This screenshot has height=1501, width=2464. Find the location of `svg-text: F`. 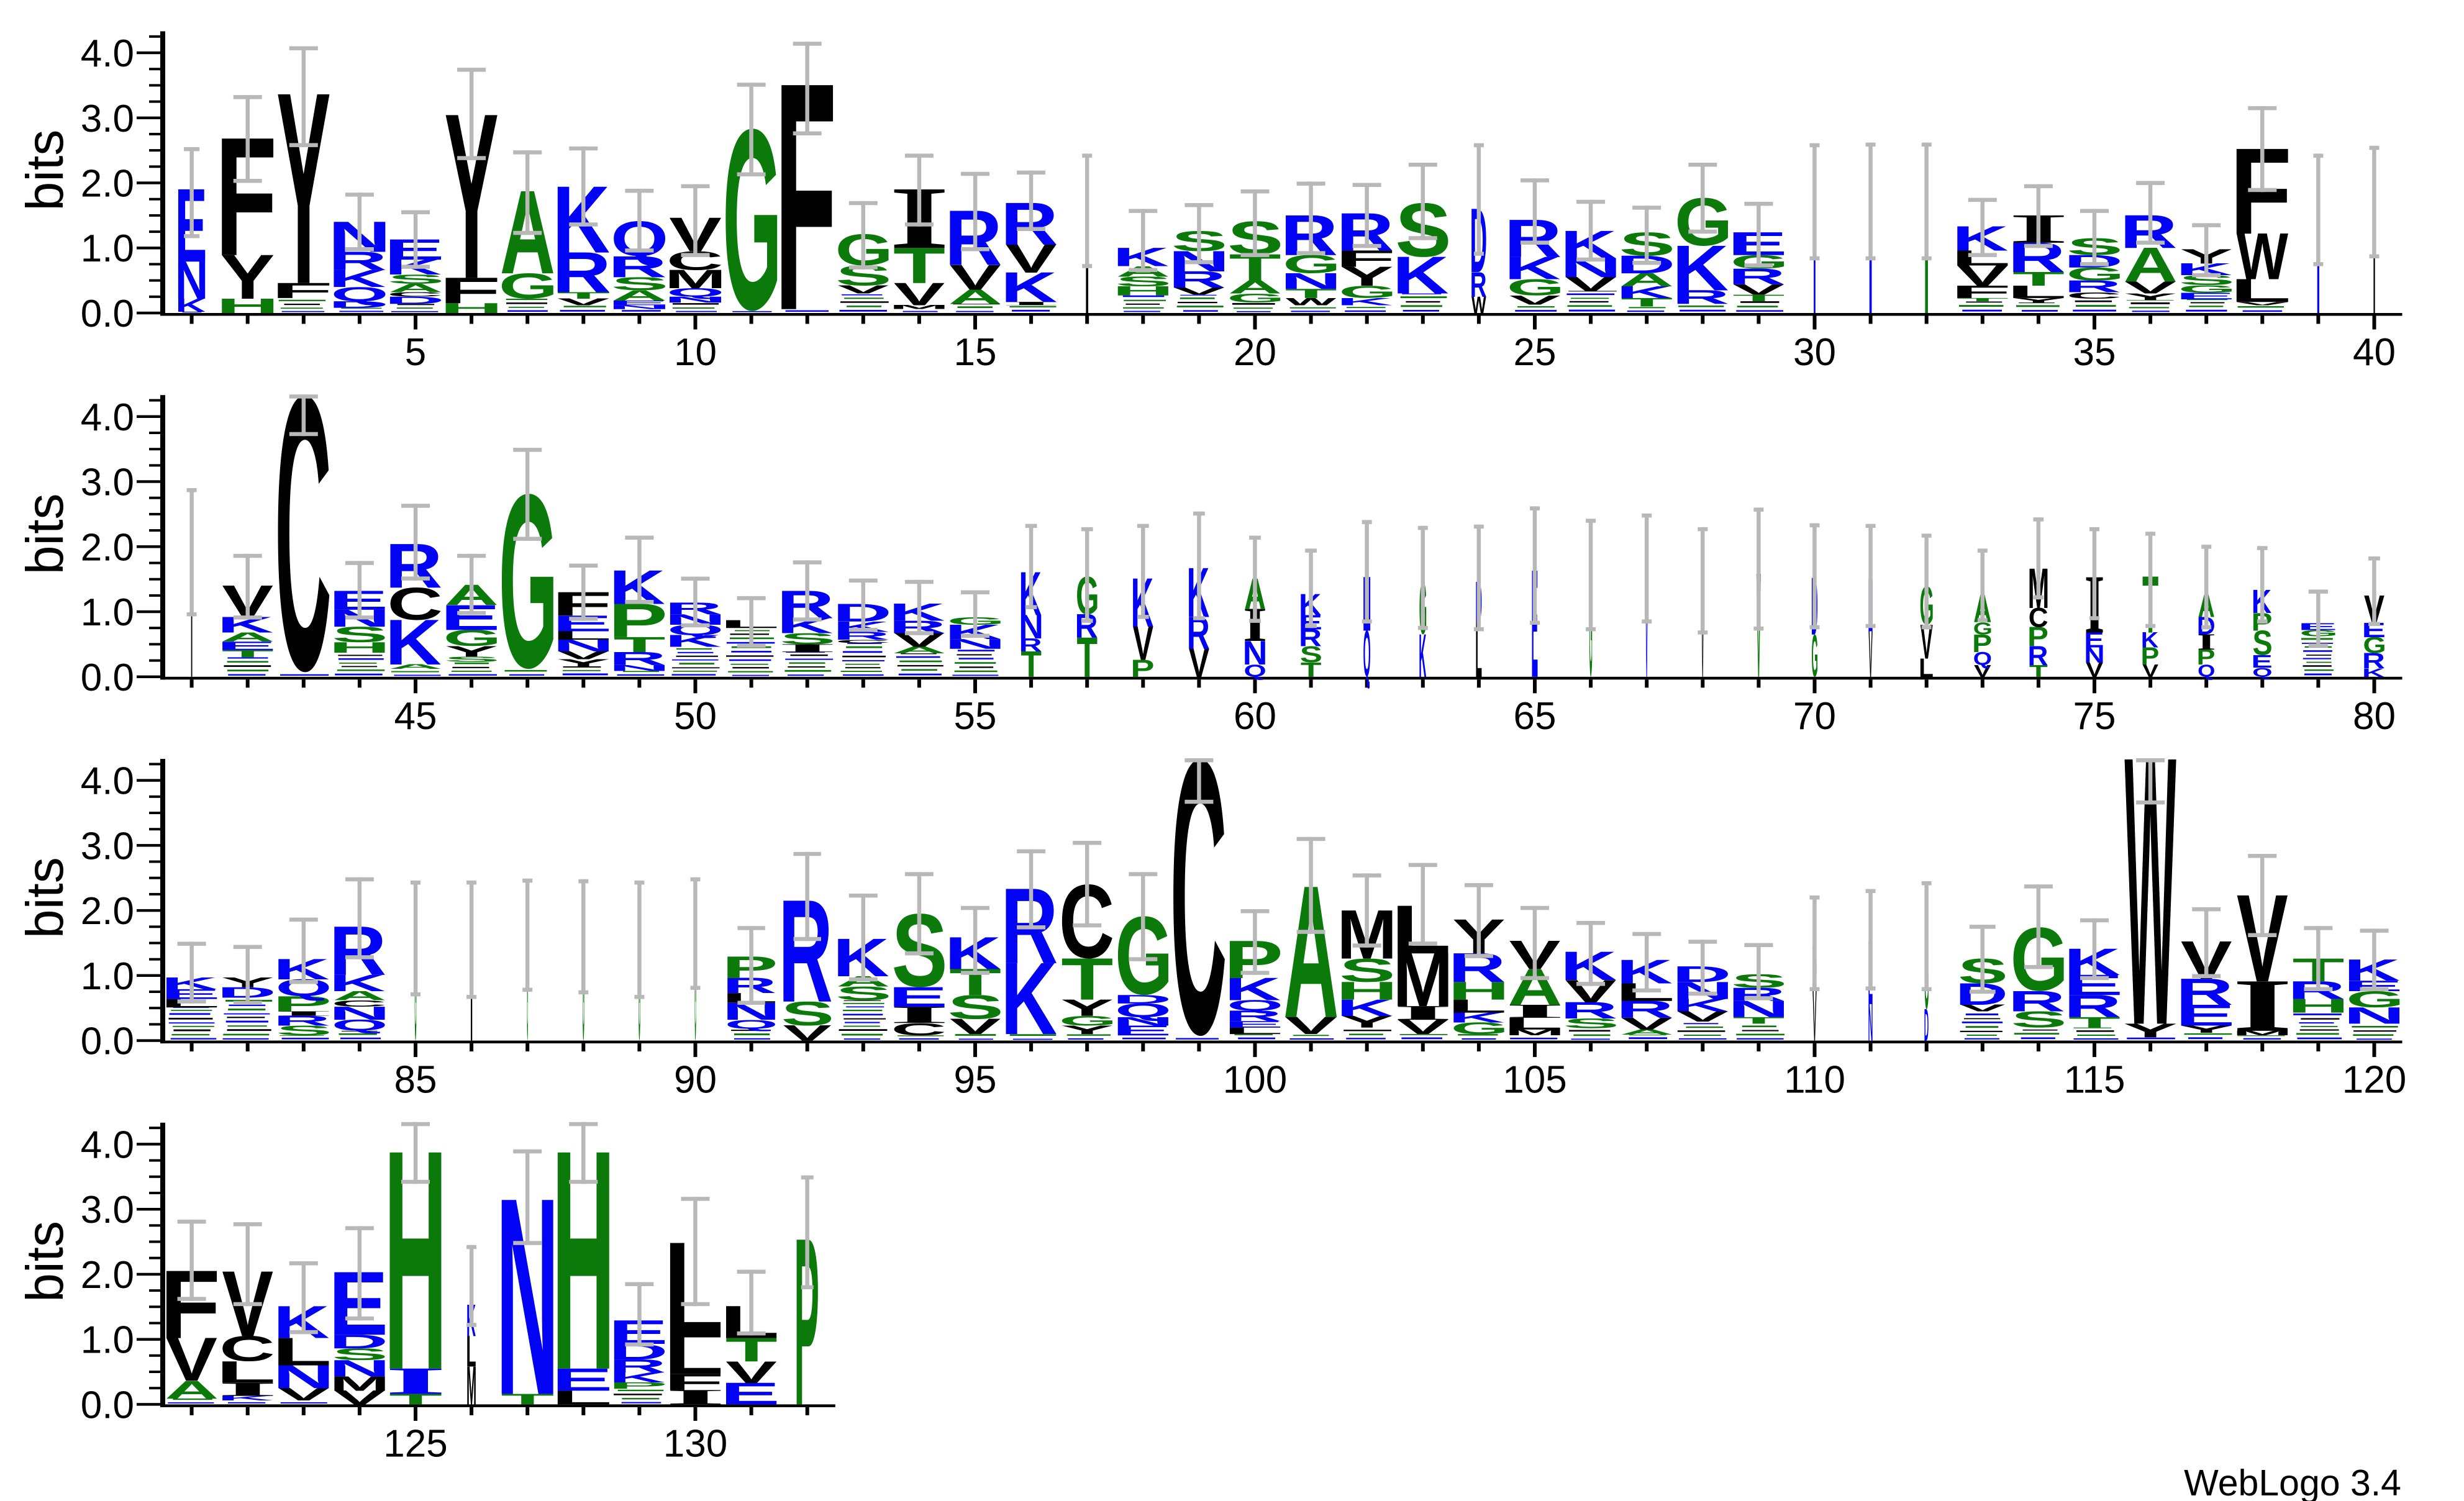

svg-text: F is located at coordinates (1365, 258).